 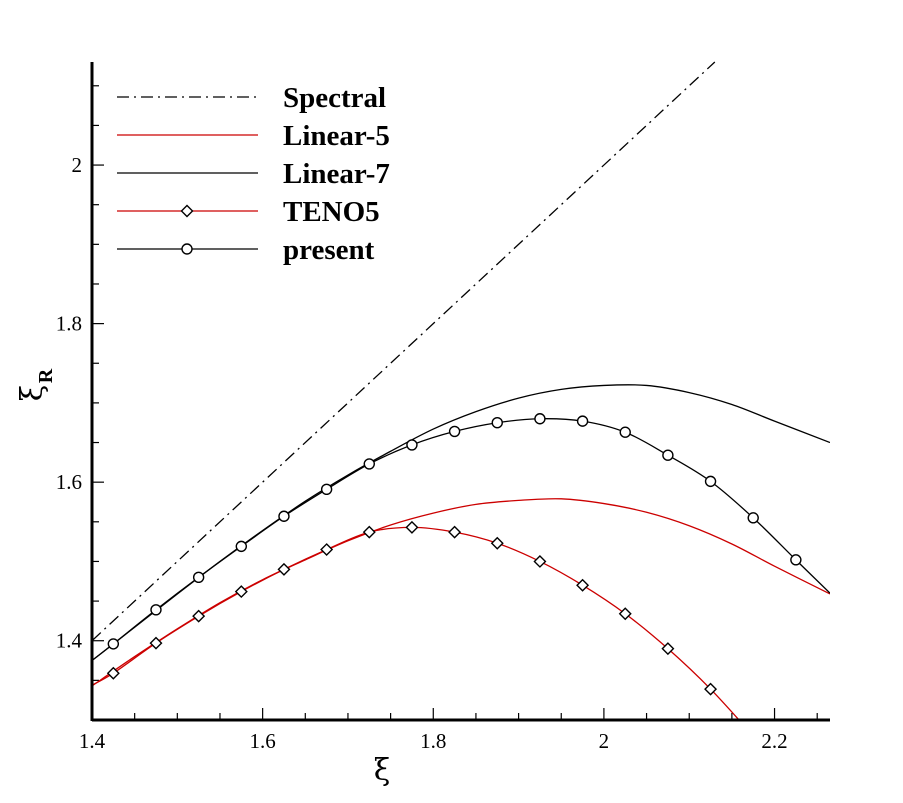 What do you see at coordinates (336, 174) in the screenshot?
I see `legend-label-2: Linear-7` at bounding box center [336, 174].